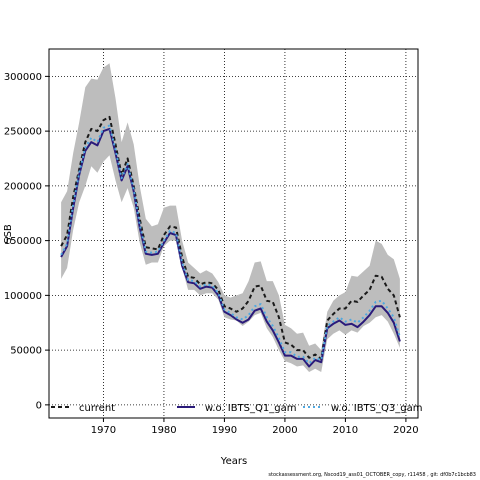  Describe the element at coordinates (255, 427) in the screenshot. I see `x-axis: 1970 1980 1990 2000 2010 2020` at that location.